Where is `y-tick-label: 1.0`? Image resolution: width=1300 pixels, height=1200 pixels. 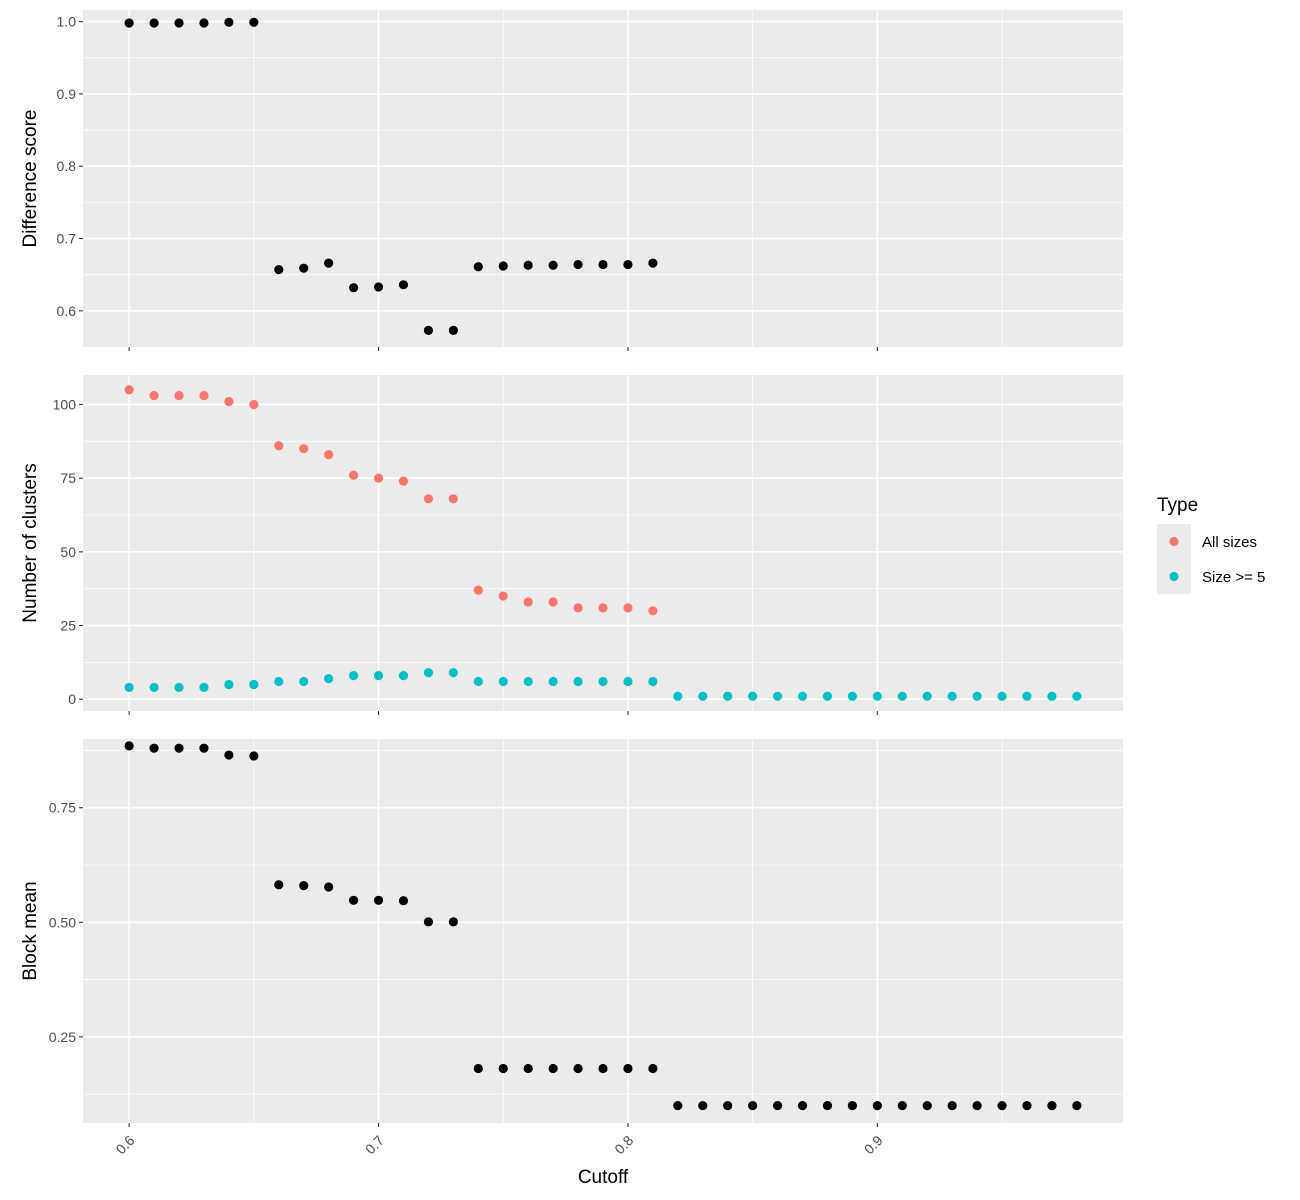 y-tick-label: 1.0 is located at coordinates (67, 22).